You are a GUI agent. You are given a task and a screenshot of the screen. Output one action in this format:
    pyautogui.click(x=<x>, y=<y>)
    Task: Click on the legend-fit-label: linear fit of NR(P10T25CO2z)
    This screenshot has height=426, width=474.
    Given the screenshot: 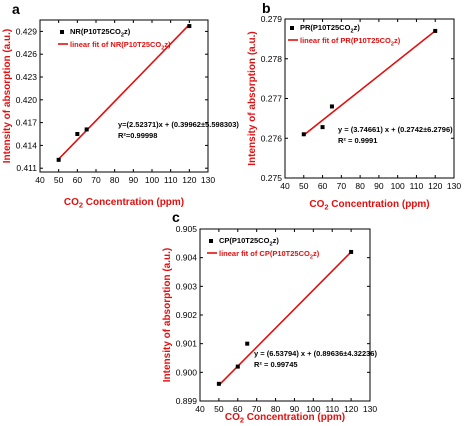 What is the action you would take?
    pyautogui.click(x=120, y=46)
    